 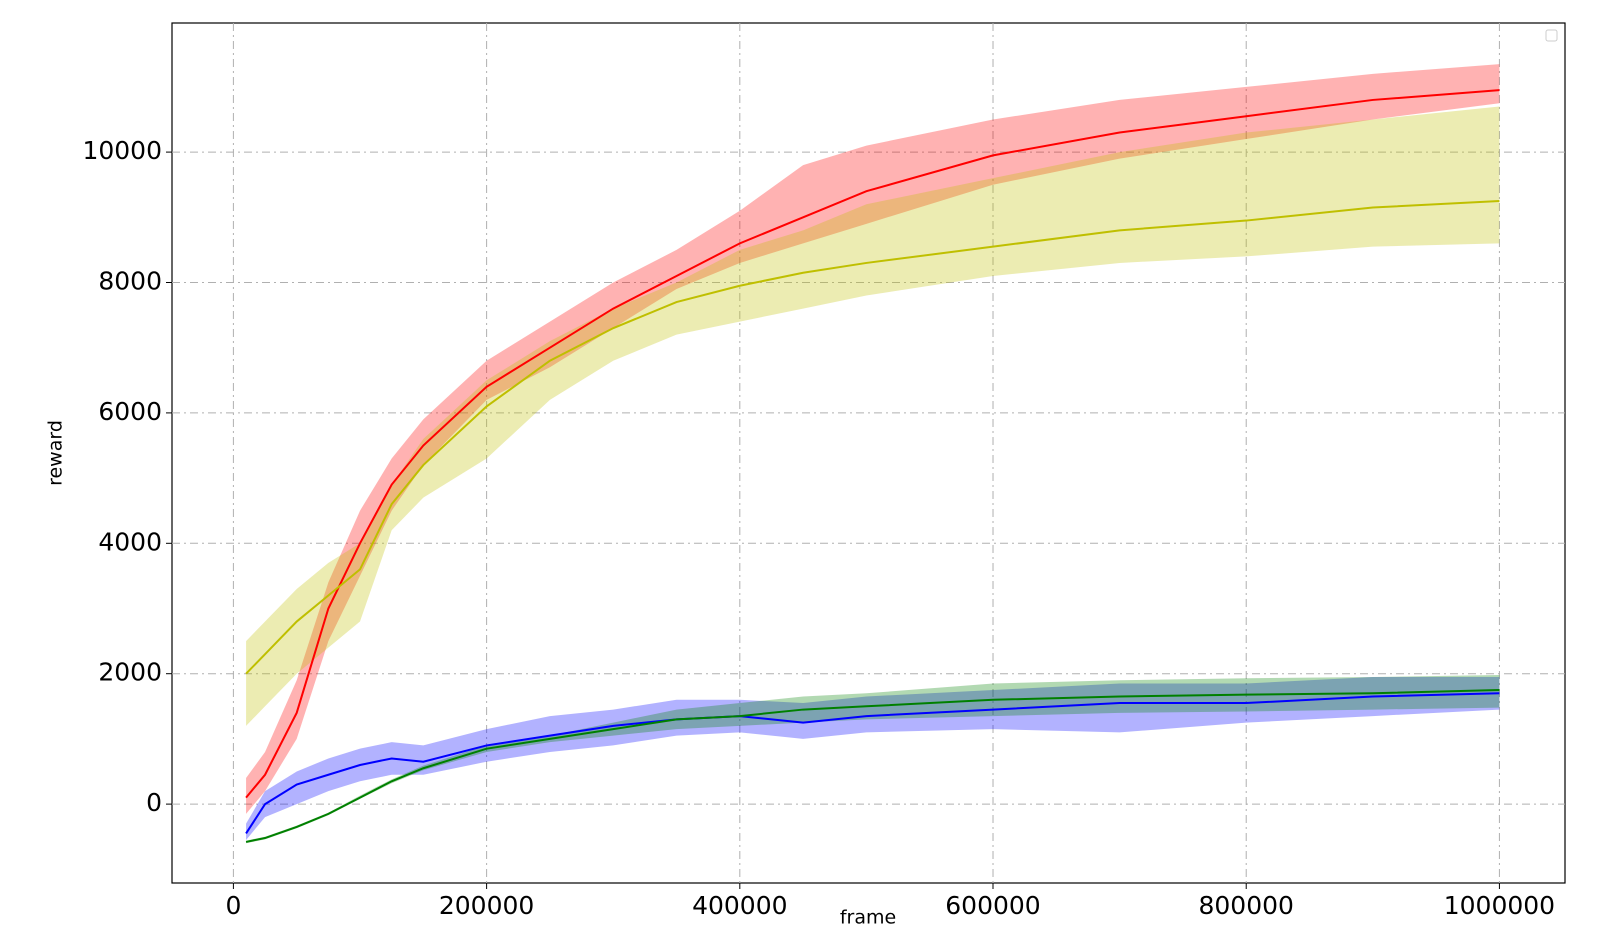 I want to click on y-tick-label: 2000, so click(x=130, y=672).